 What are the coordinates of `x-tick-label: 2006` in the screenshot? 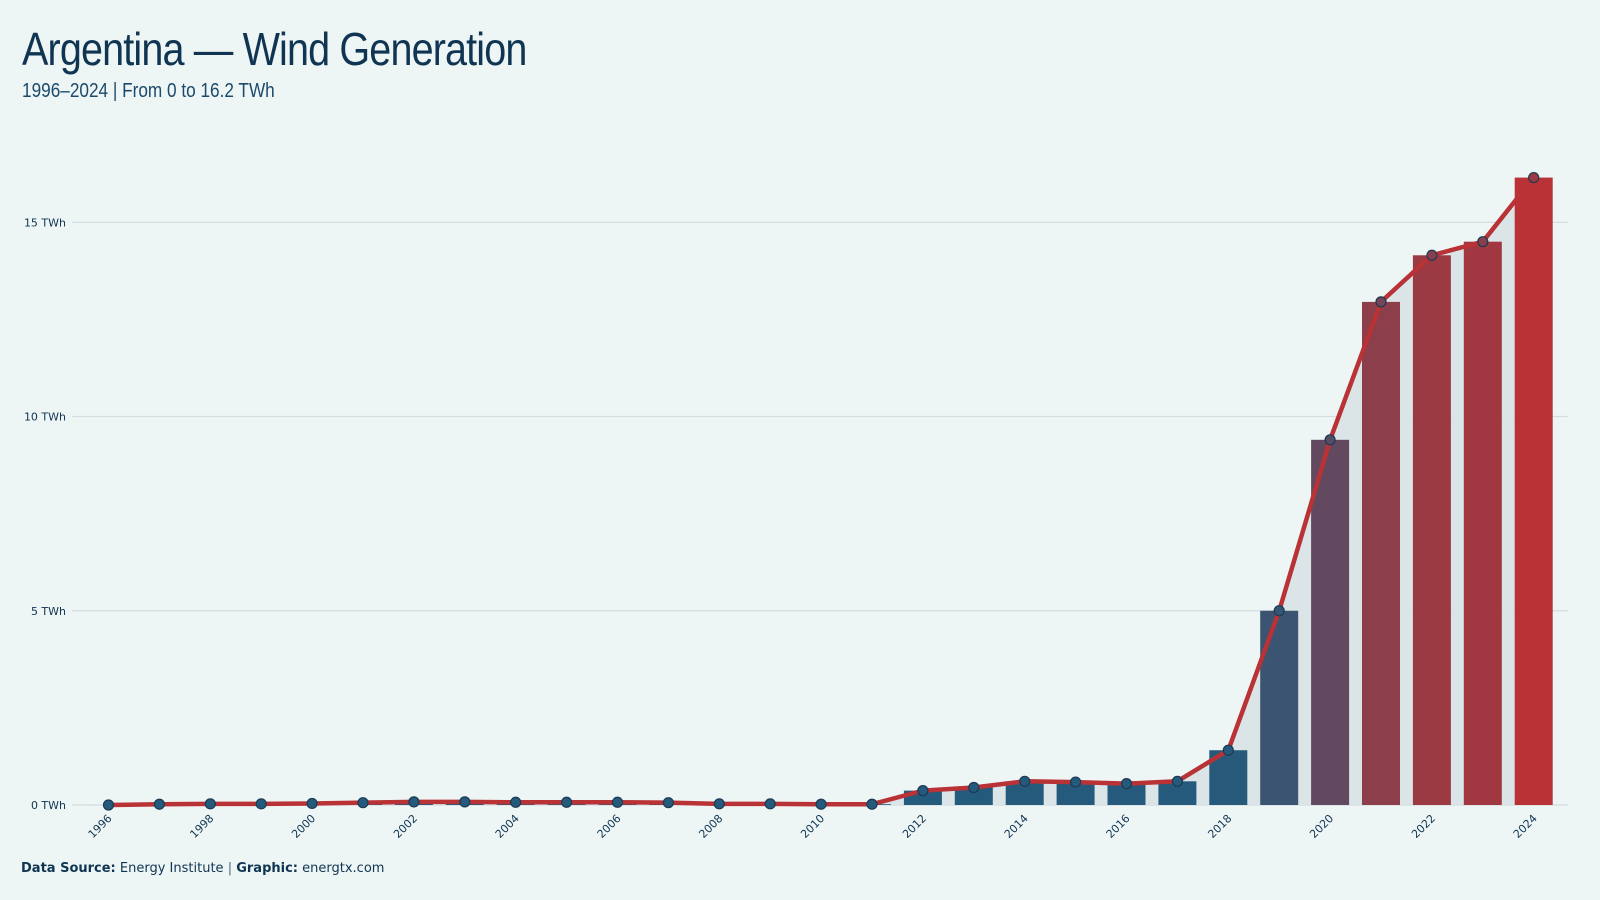 It's located at (609, 826).